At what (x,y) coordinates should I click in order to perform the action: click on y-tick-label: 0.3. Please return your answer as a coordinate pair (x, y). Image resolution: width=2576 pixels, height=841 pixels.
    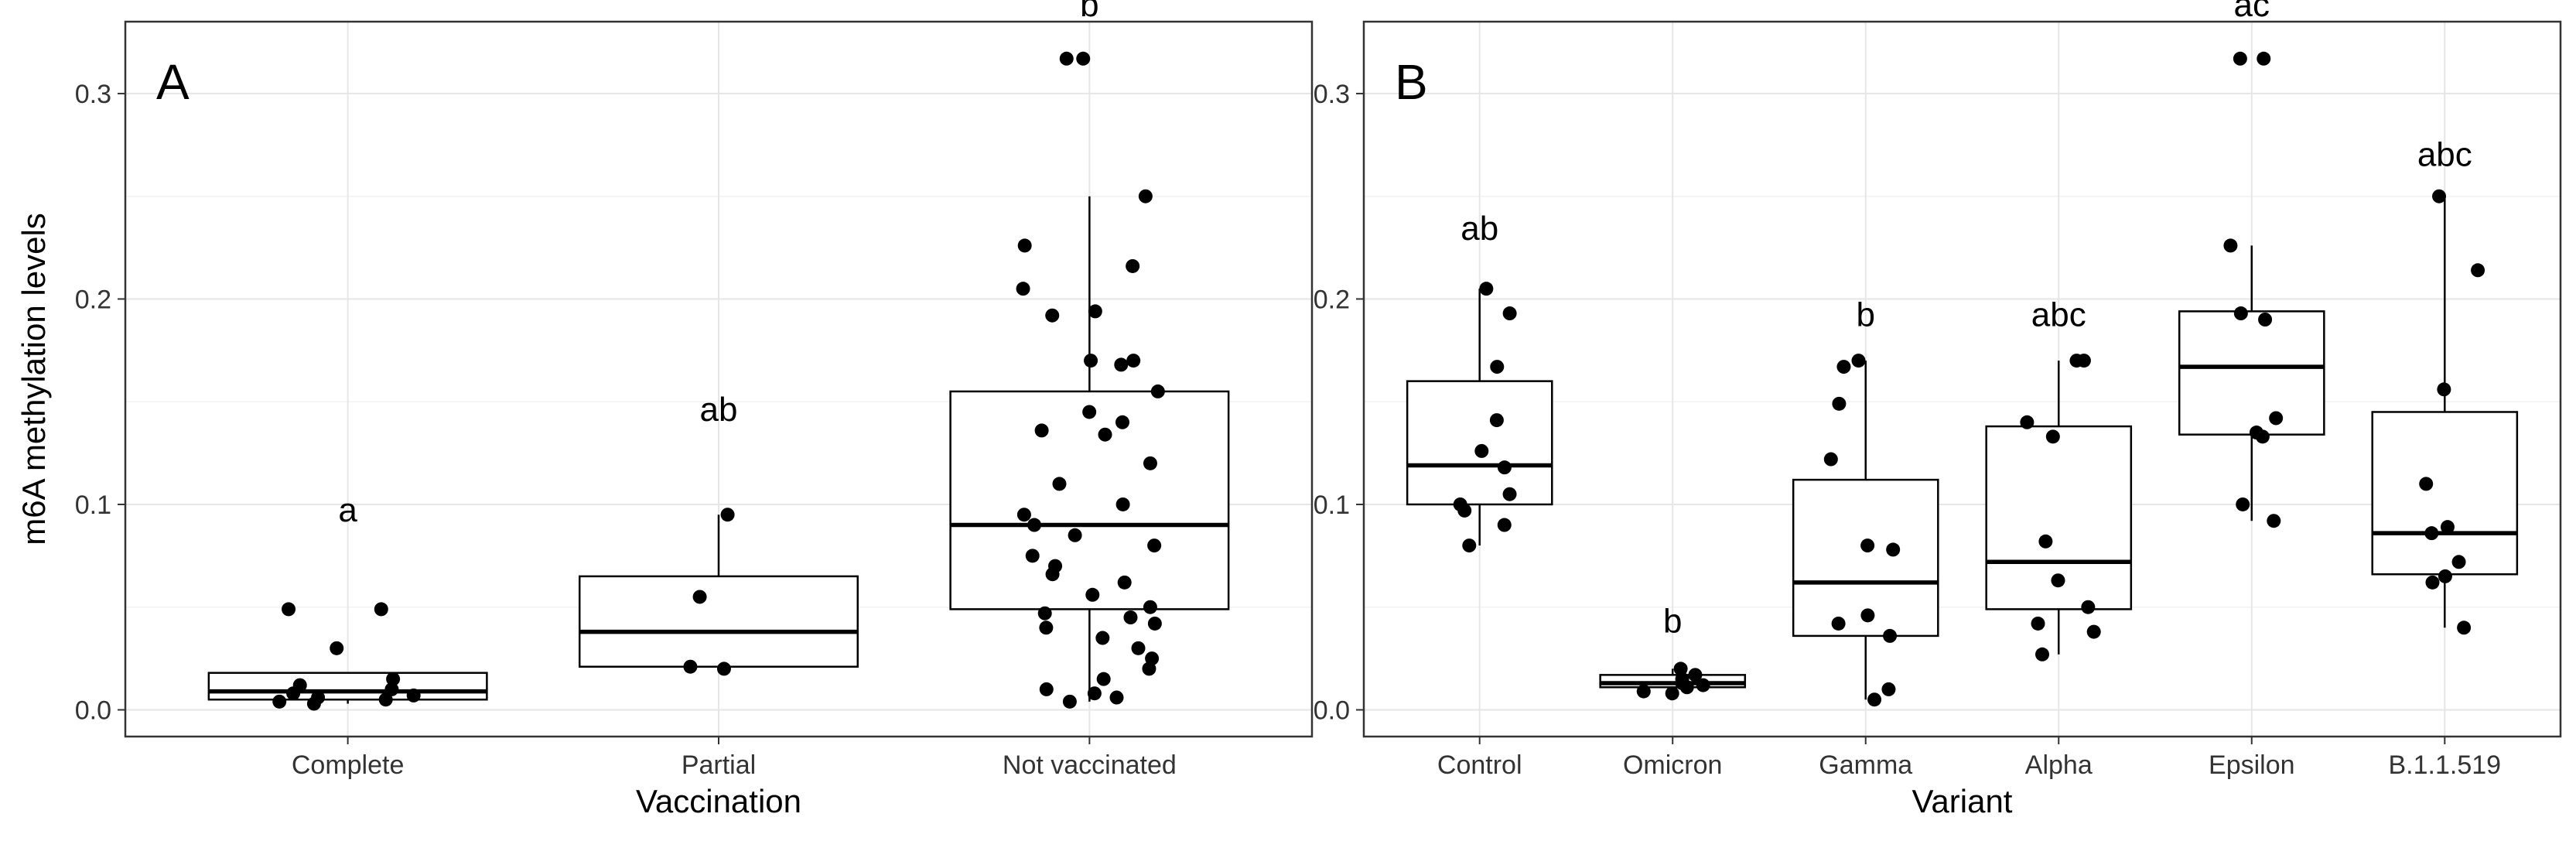
    Looking at the image, I should click on (1332, 95).